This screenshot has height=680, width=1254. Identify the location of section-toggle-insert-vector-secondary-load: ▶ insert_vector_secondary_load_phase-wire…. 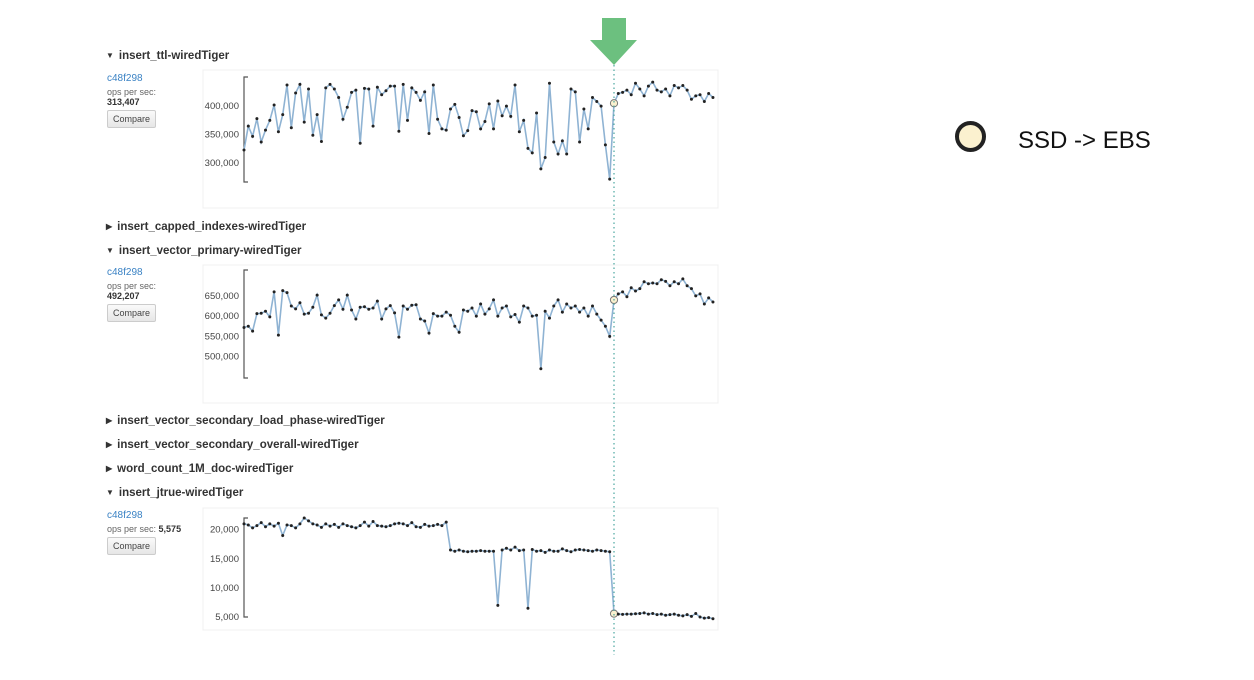
(245, 421).